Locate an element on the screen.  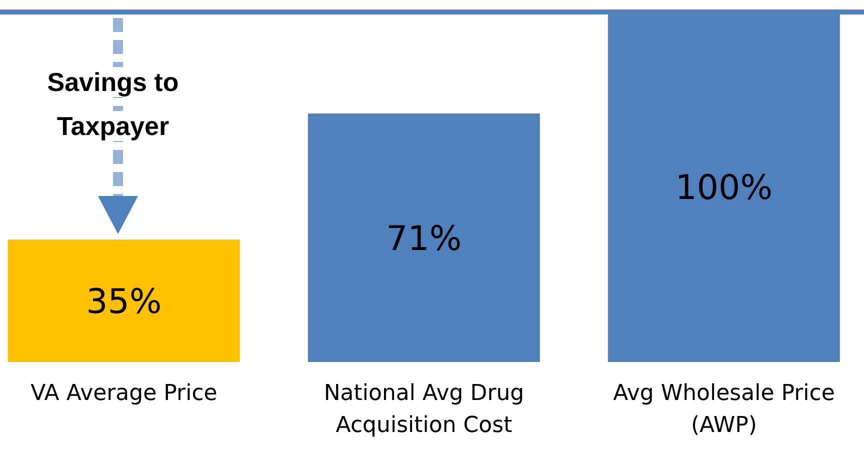
data-label: 100% is located at coordinates (723, 188).